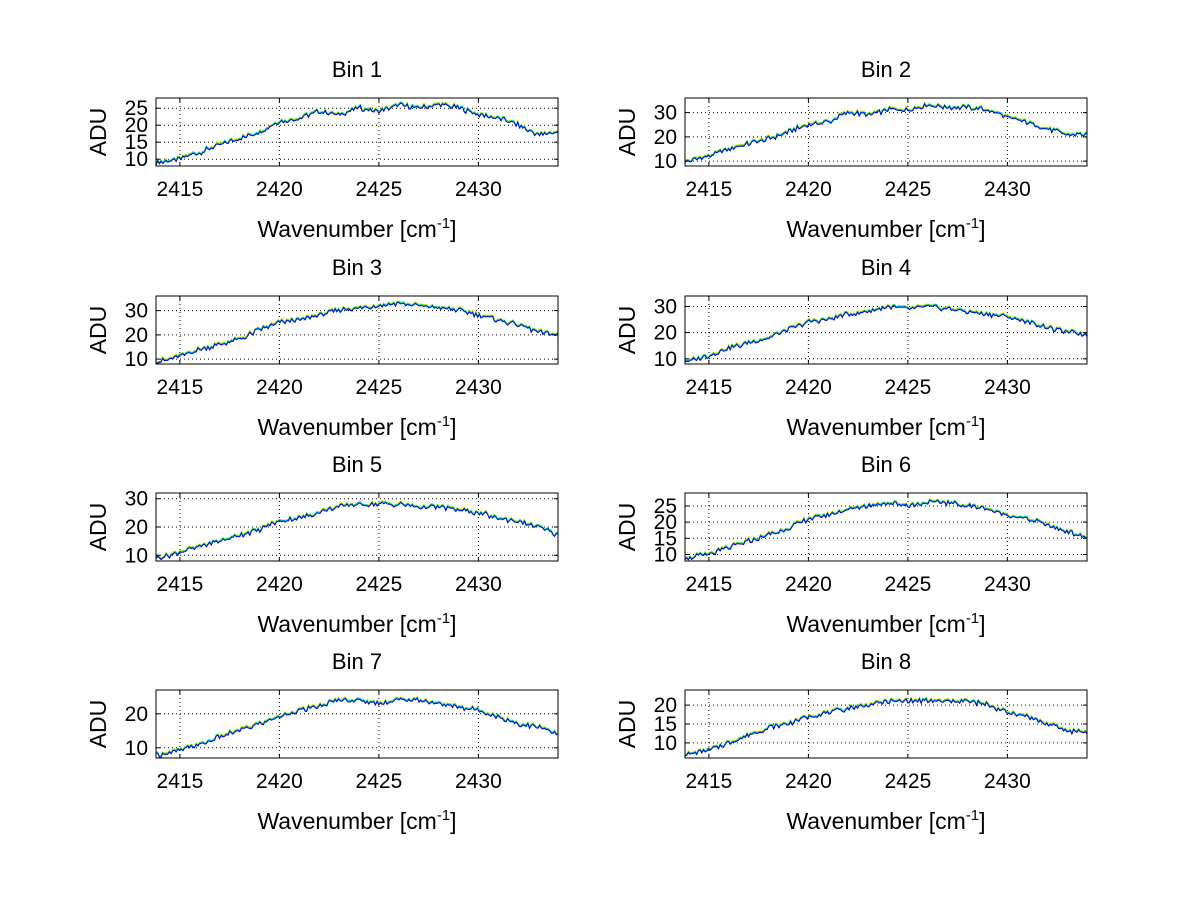  What do you see at coordinates (357, 267) in the screenshot?
I see `subplot-title: Bin 3` at bounding box center [357, 267].